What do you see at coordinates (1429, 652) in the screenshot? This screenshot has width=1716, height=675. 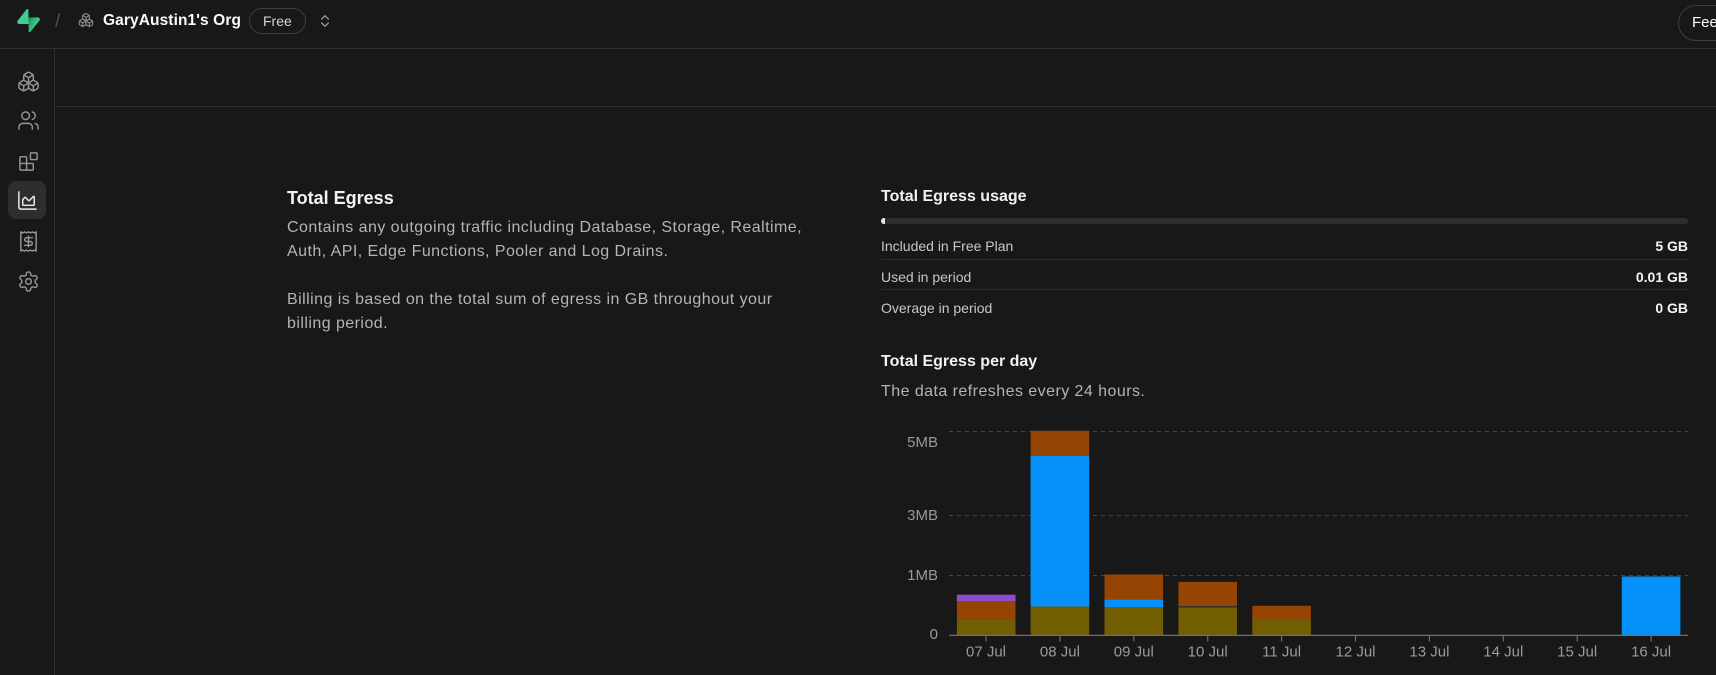 I see `svg-text: 13 Jul` at bounding box center [1429, 652].